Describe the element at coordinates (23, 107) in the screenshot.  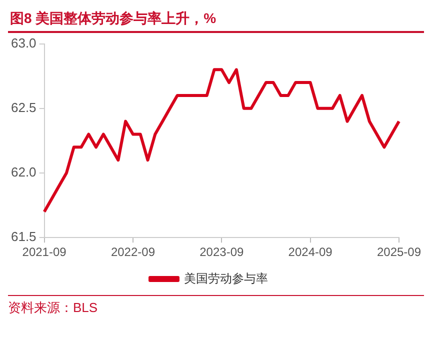
I see `y-tick-label: 62.5` at that location.